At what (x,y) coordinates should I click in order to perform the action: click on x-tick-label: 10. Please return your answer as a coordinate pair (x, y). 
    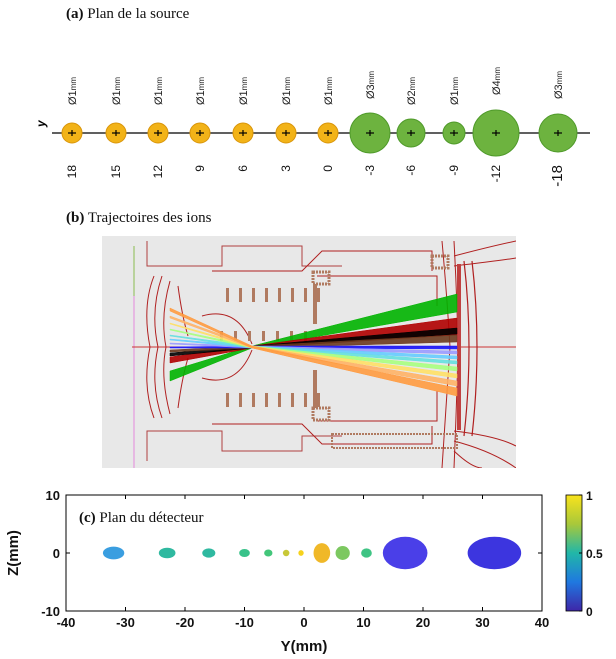
    Looking at the image, I should click on (363, 622).